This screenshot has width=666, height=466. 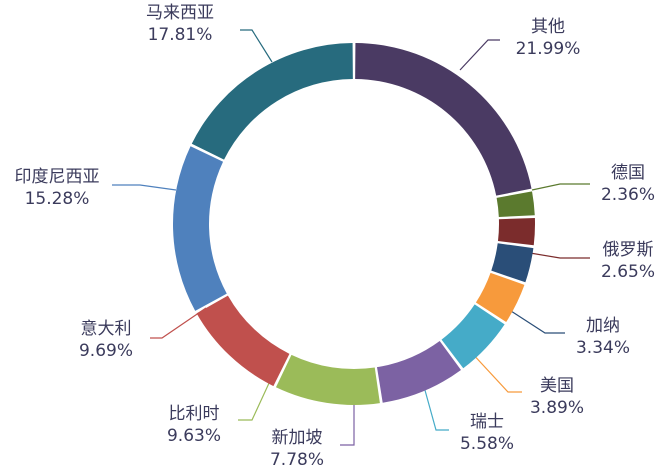 I want to click on slice-label-name-5: 美国, so click(x=557, y=386).